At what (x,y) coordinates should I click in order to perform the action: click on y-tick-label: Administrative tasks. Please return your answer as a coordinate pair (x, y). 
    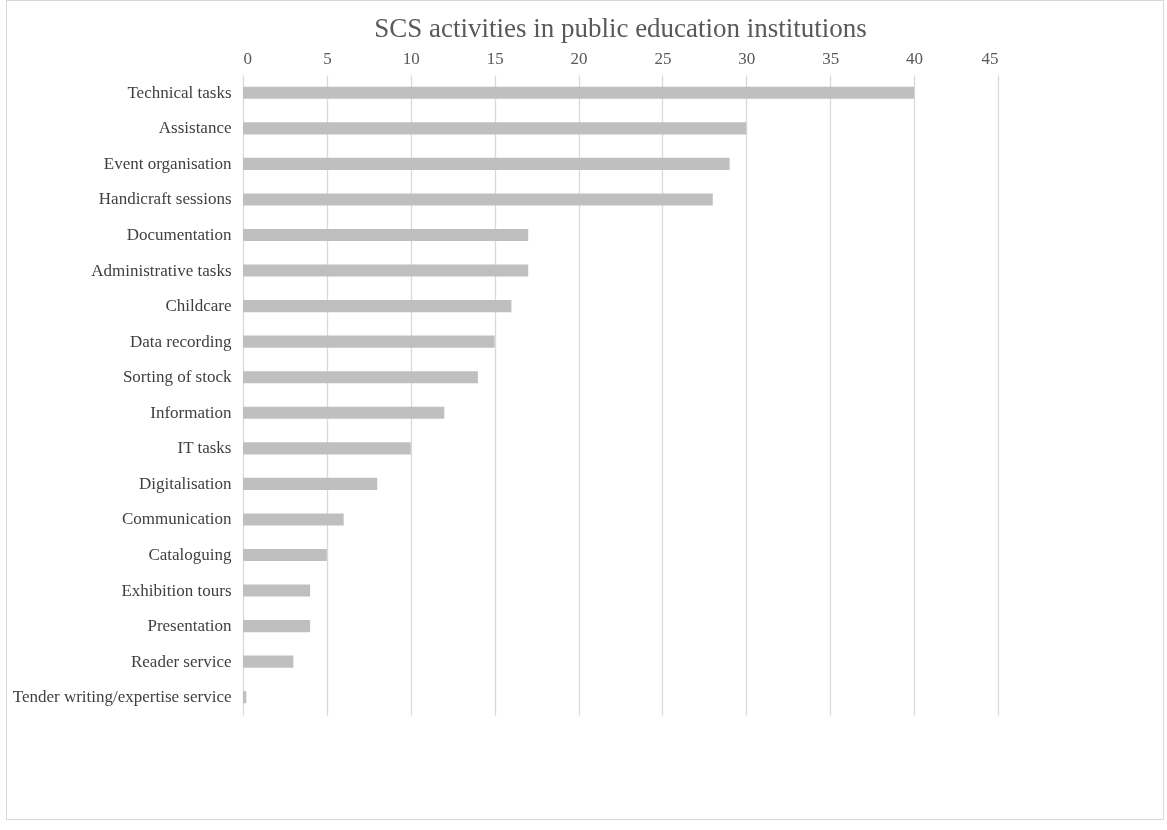
    Looking at the image, I should click on (161, 270).